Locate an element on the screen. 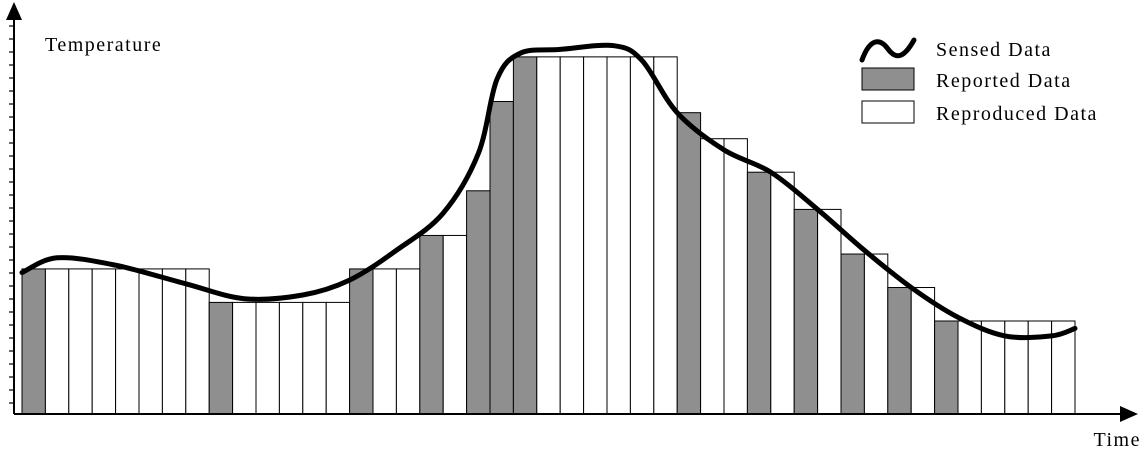 This screenshot has width=1147, height=452. legend-sensed-label: Sensed Data is located at coordinates (994, 50).